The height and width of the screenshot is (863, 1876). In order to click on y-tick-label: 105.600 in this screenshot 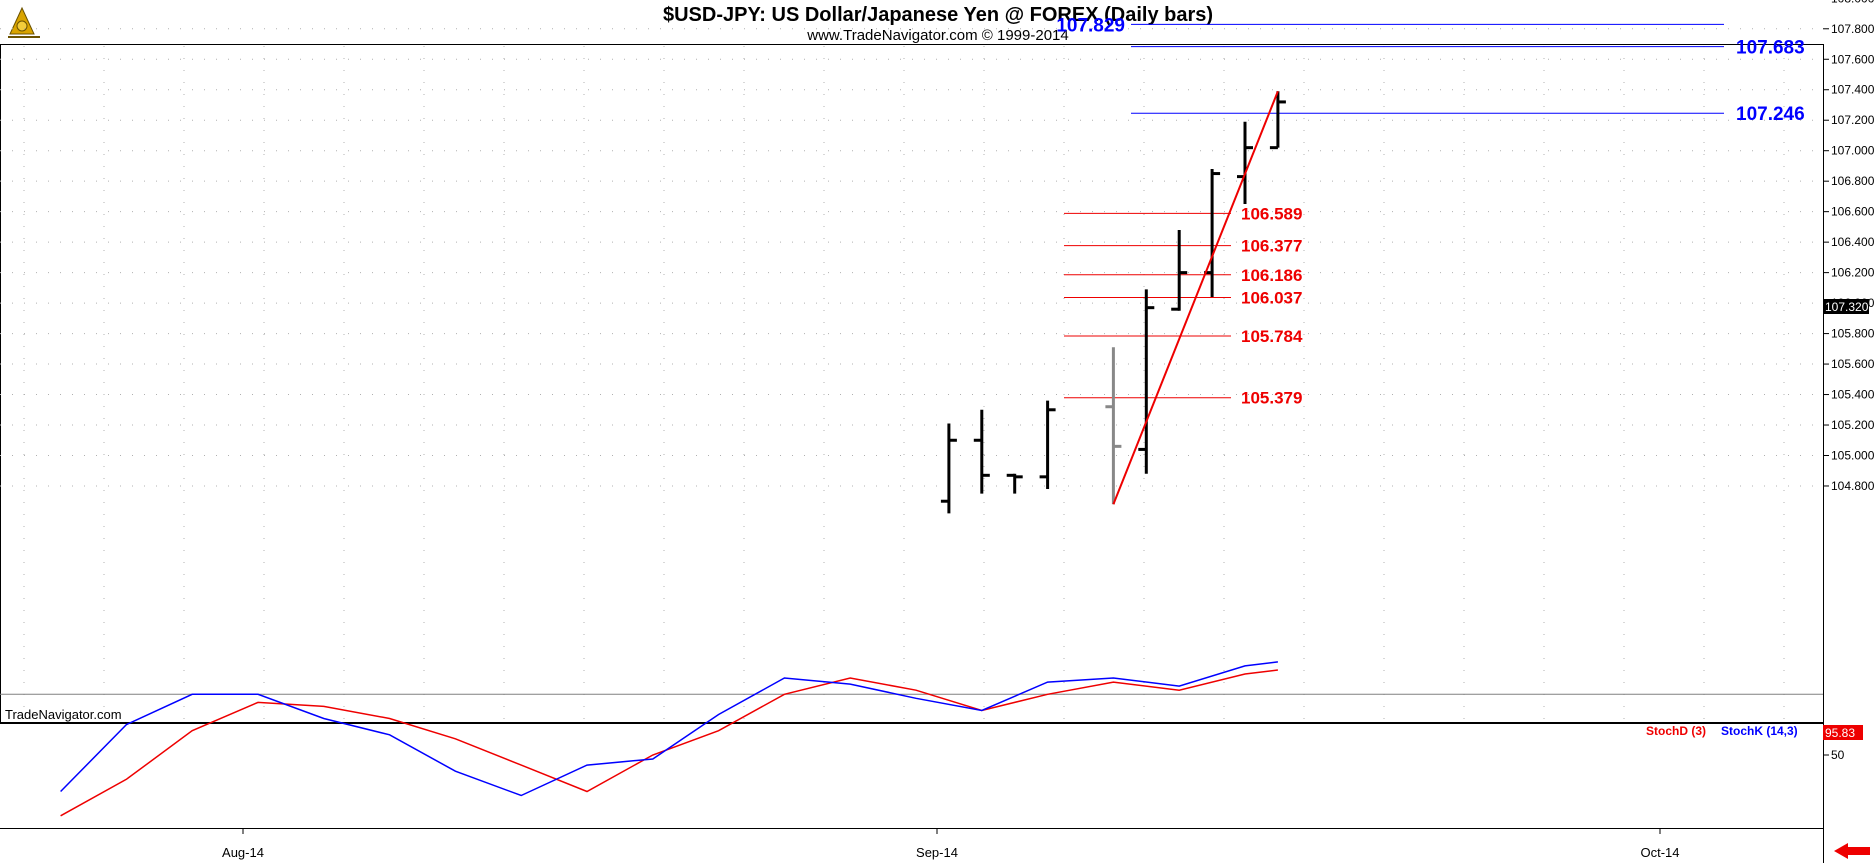, I will do `click(1853, 364)`.